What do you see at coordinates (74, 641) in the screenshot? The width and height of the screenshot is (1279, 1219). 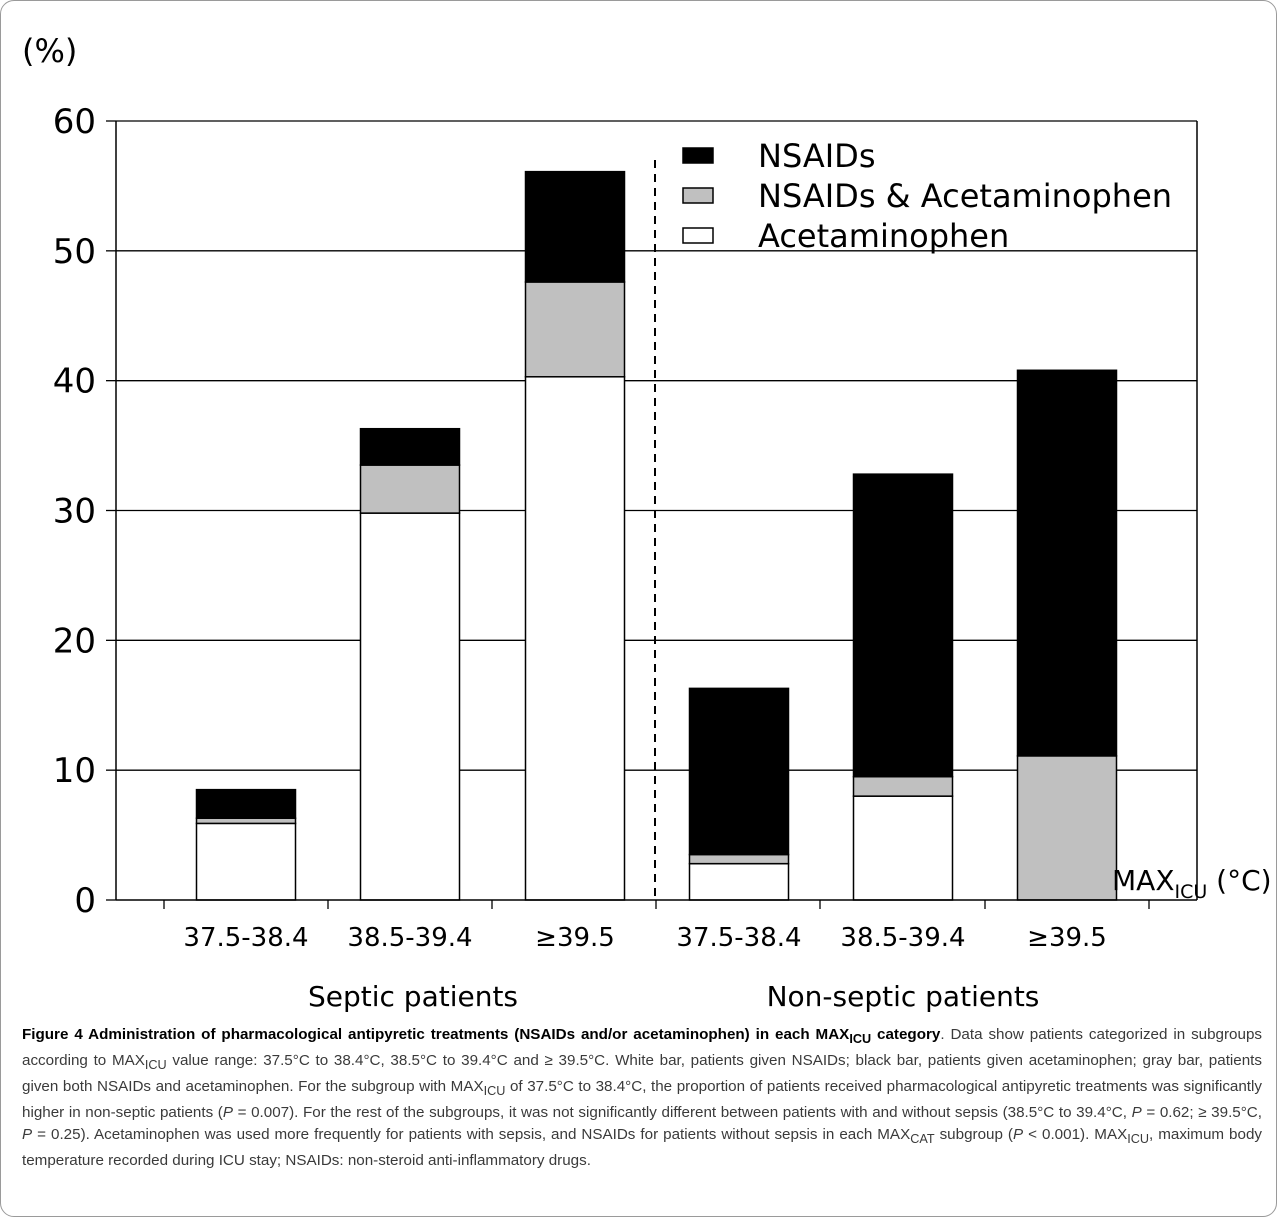 I see `y-tick-label: 20` at bounding box center [74, 641].